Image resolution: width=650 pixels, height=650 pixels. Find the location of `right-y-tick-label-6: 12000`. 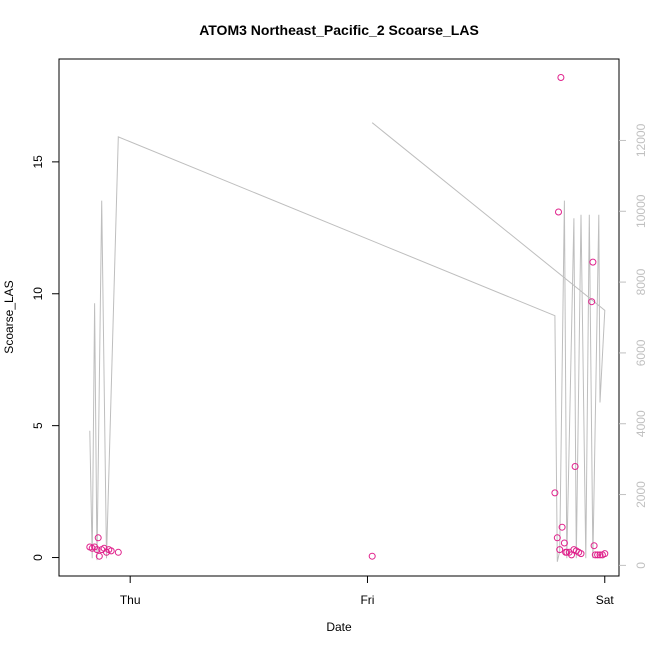

right-y-tick-label-6: 12000 is located at coordinates (641, 140).